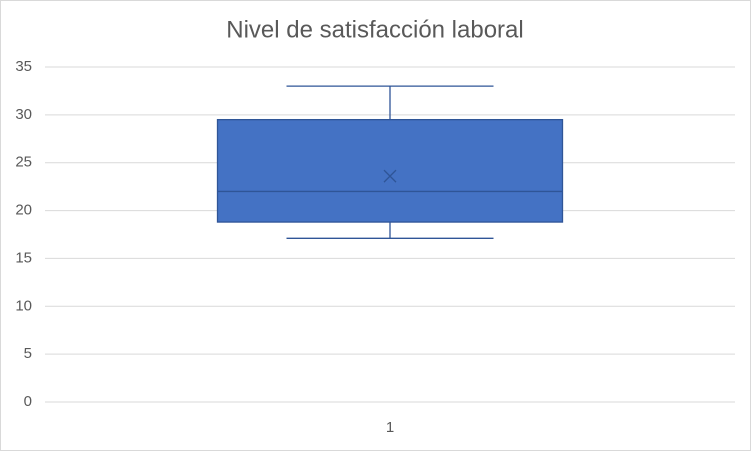 Image resolution: width=751 pixels, height=451 pixels. What do you see at coordinates (23, 257) in the screenshot?
I see `y-tick-label: 15` at bounding box center [23, 257].